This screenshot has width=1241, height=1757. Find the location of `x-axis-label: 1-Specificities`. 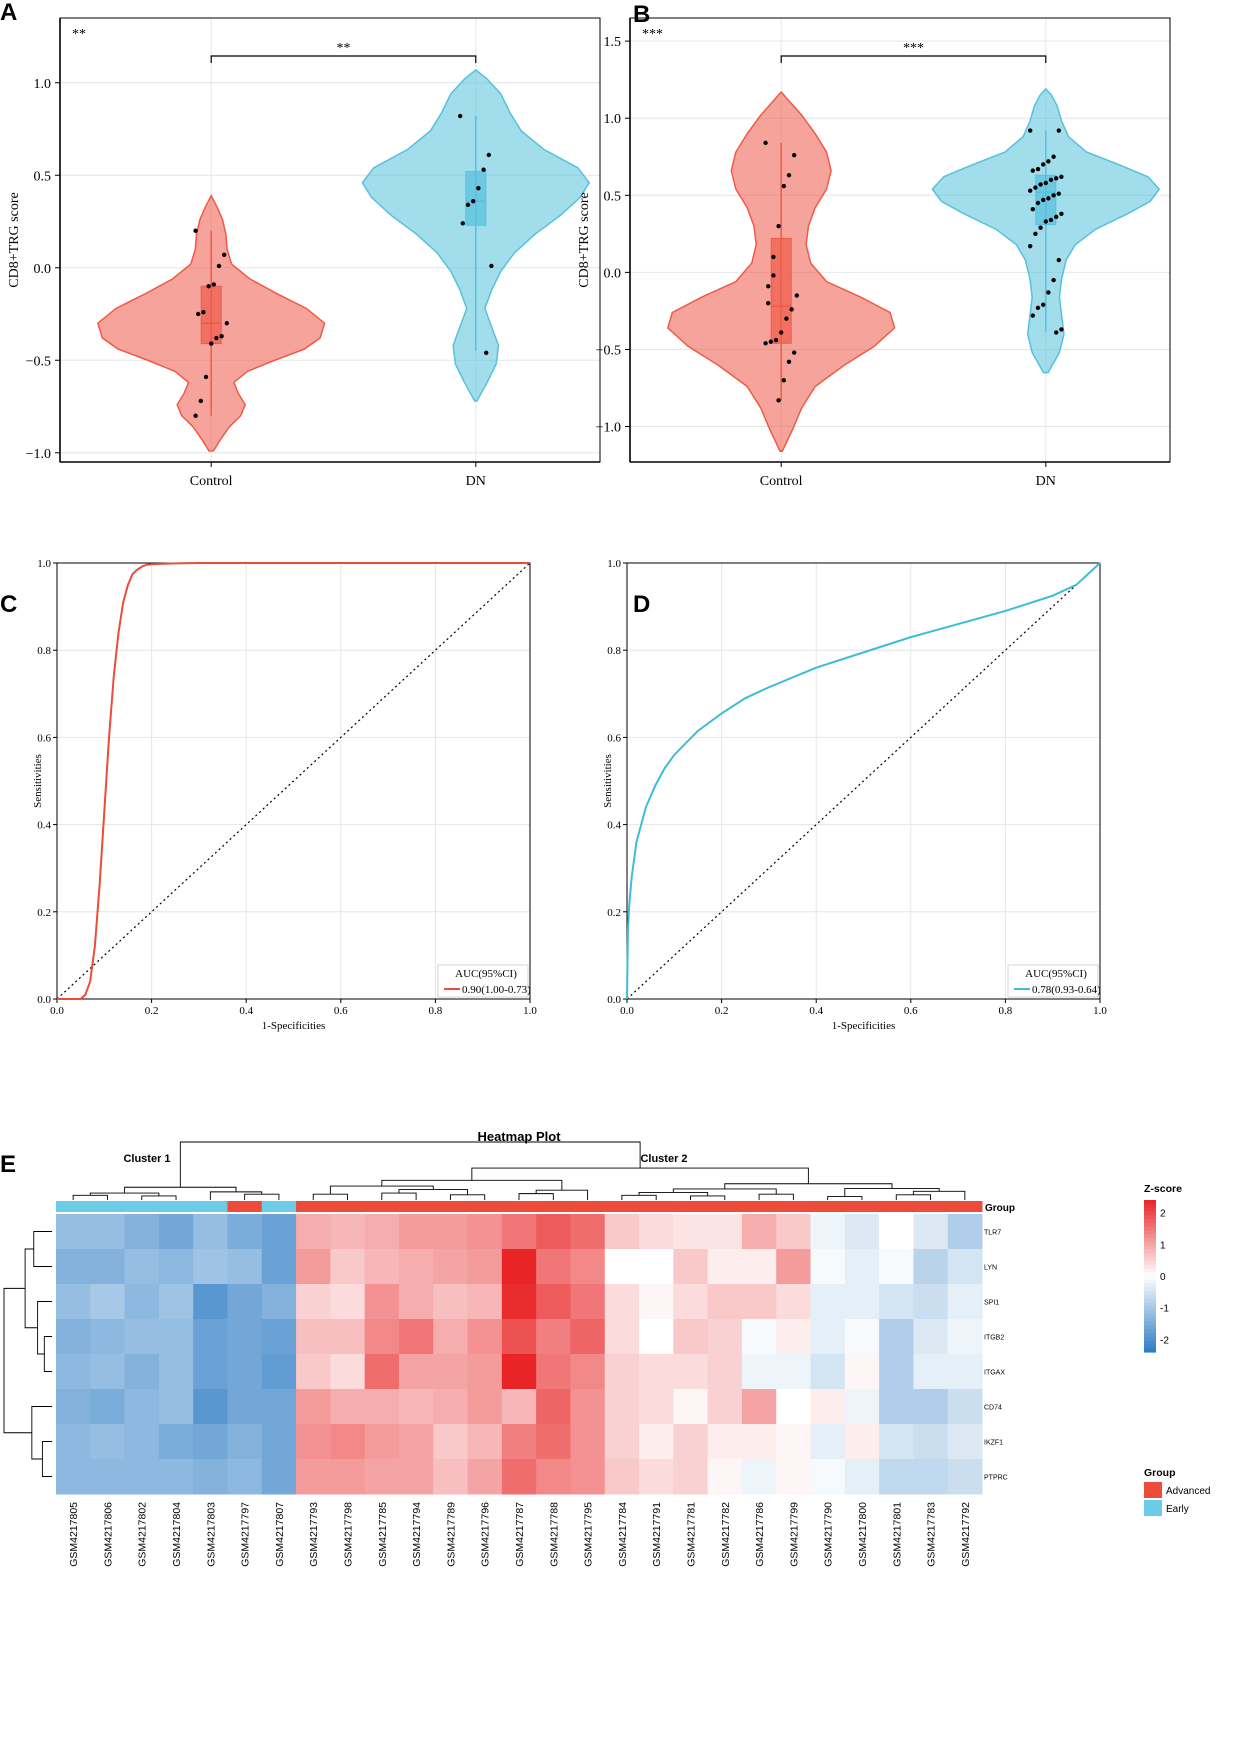

x-axis-label: 1-Specificities is located at coordinates (864, 1026).